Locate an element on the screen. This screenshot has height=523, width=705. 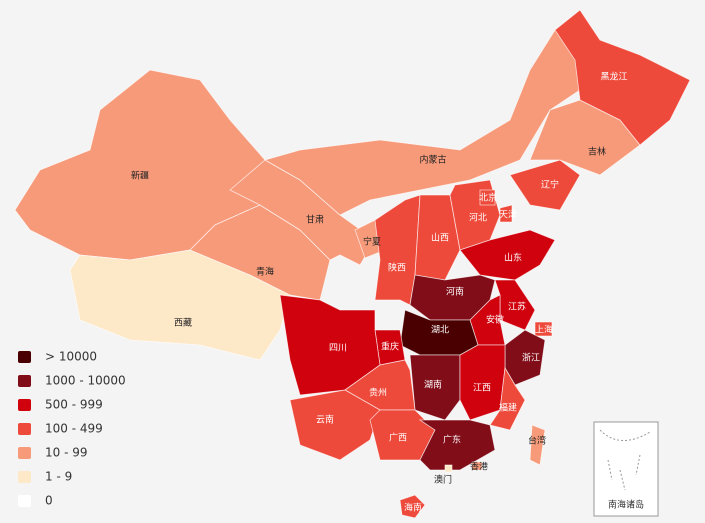
region-label: 重庆 is located at coordinates (390, 347).